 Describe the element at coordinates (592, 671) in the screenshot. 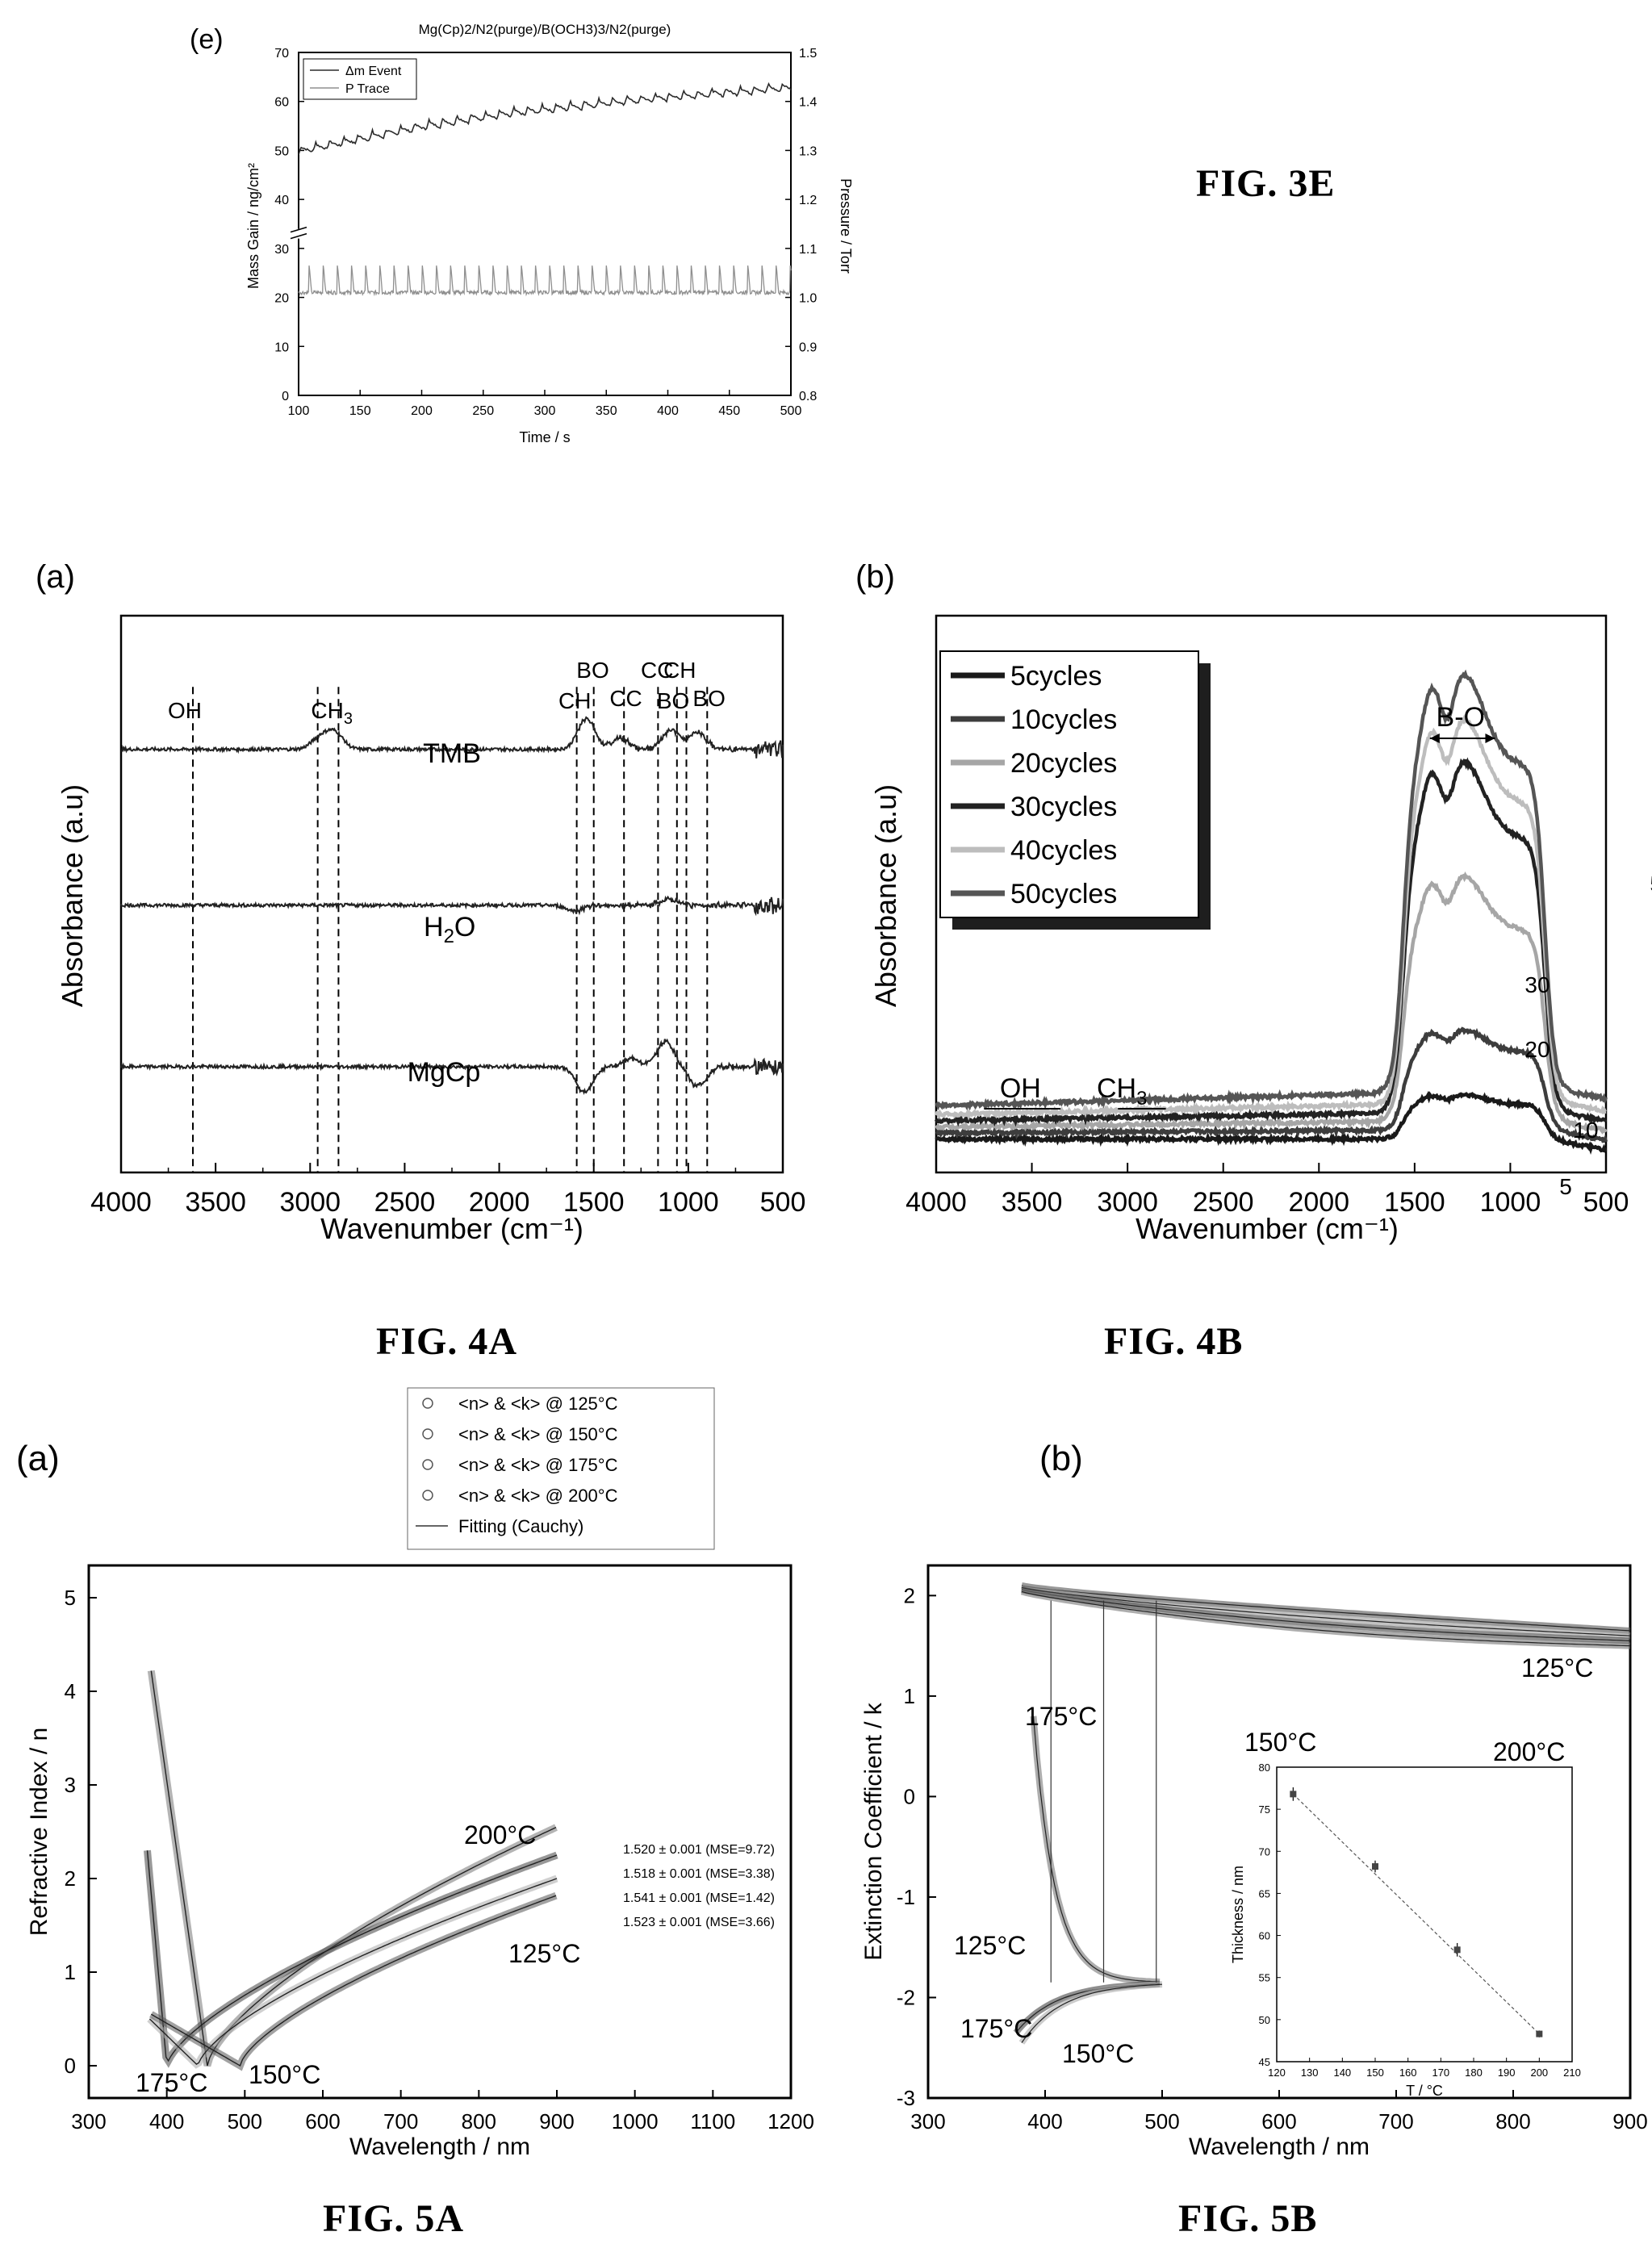

I see `annotation-bo: BO` at that location.